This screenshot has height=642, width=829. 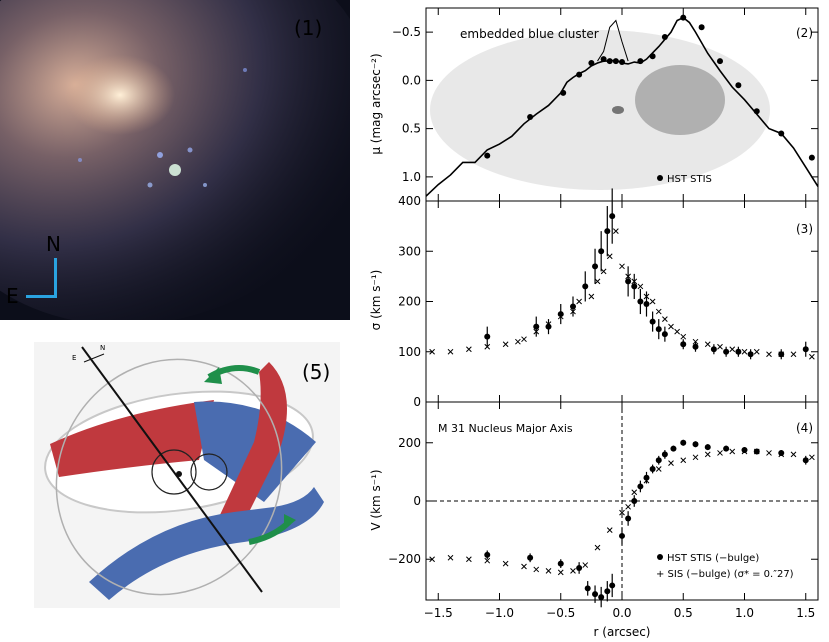 I want to click on x-tick-label: −0.5, so click(x=560, y=613).